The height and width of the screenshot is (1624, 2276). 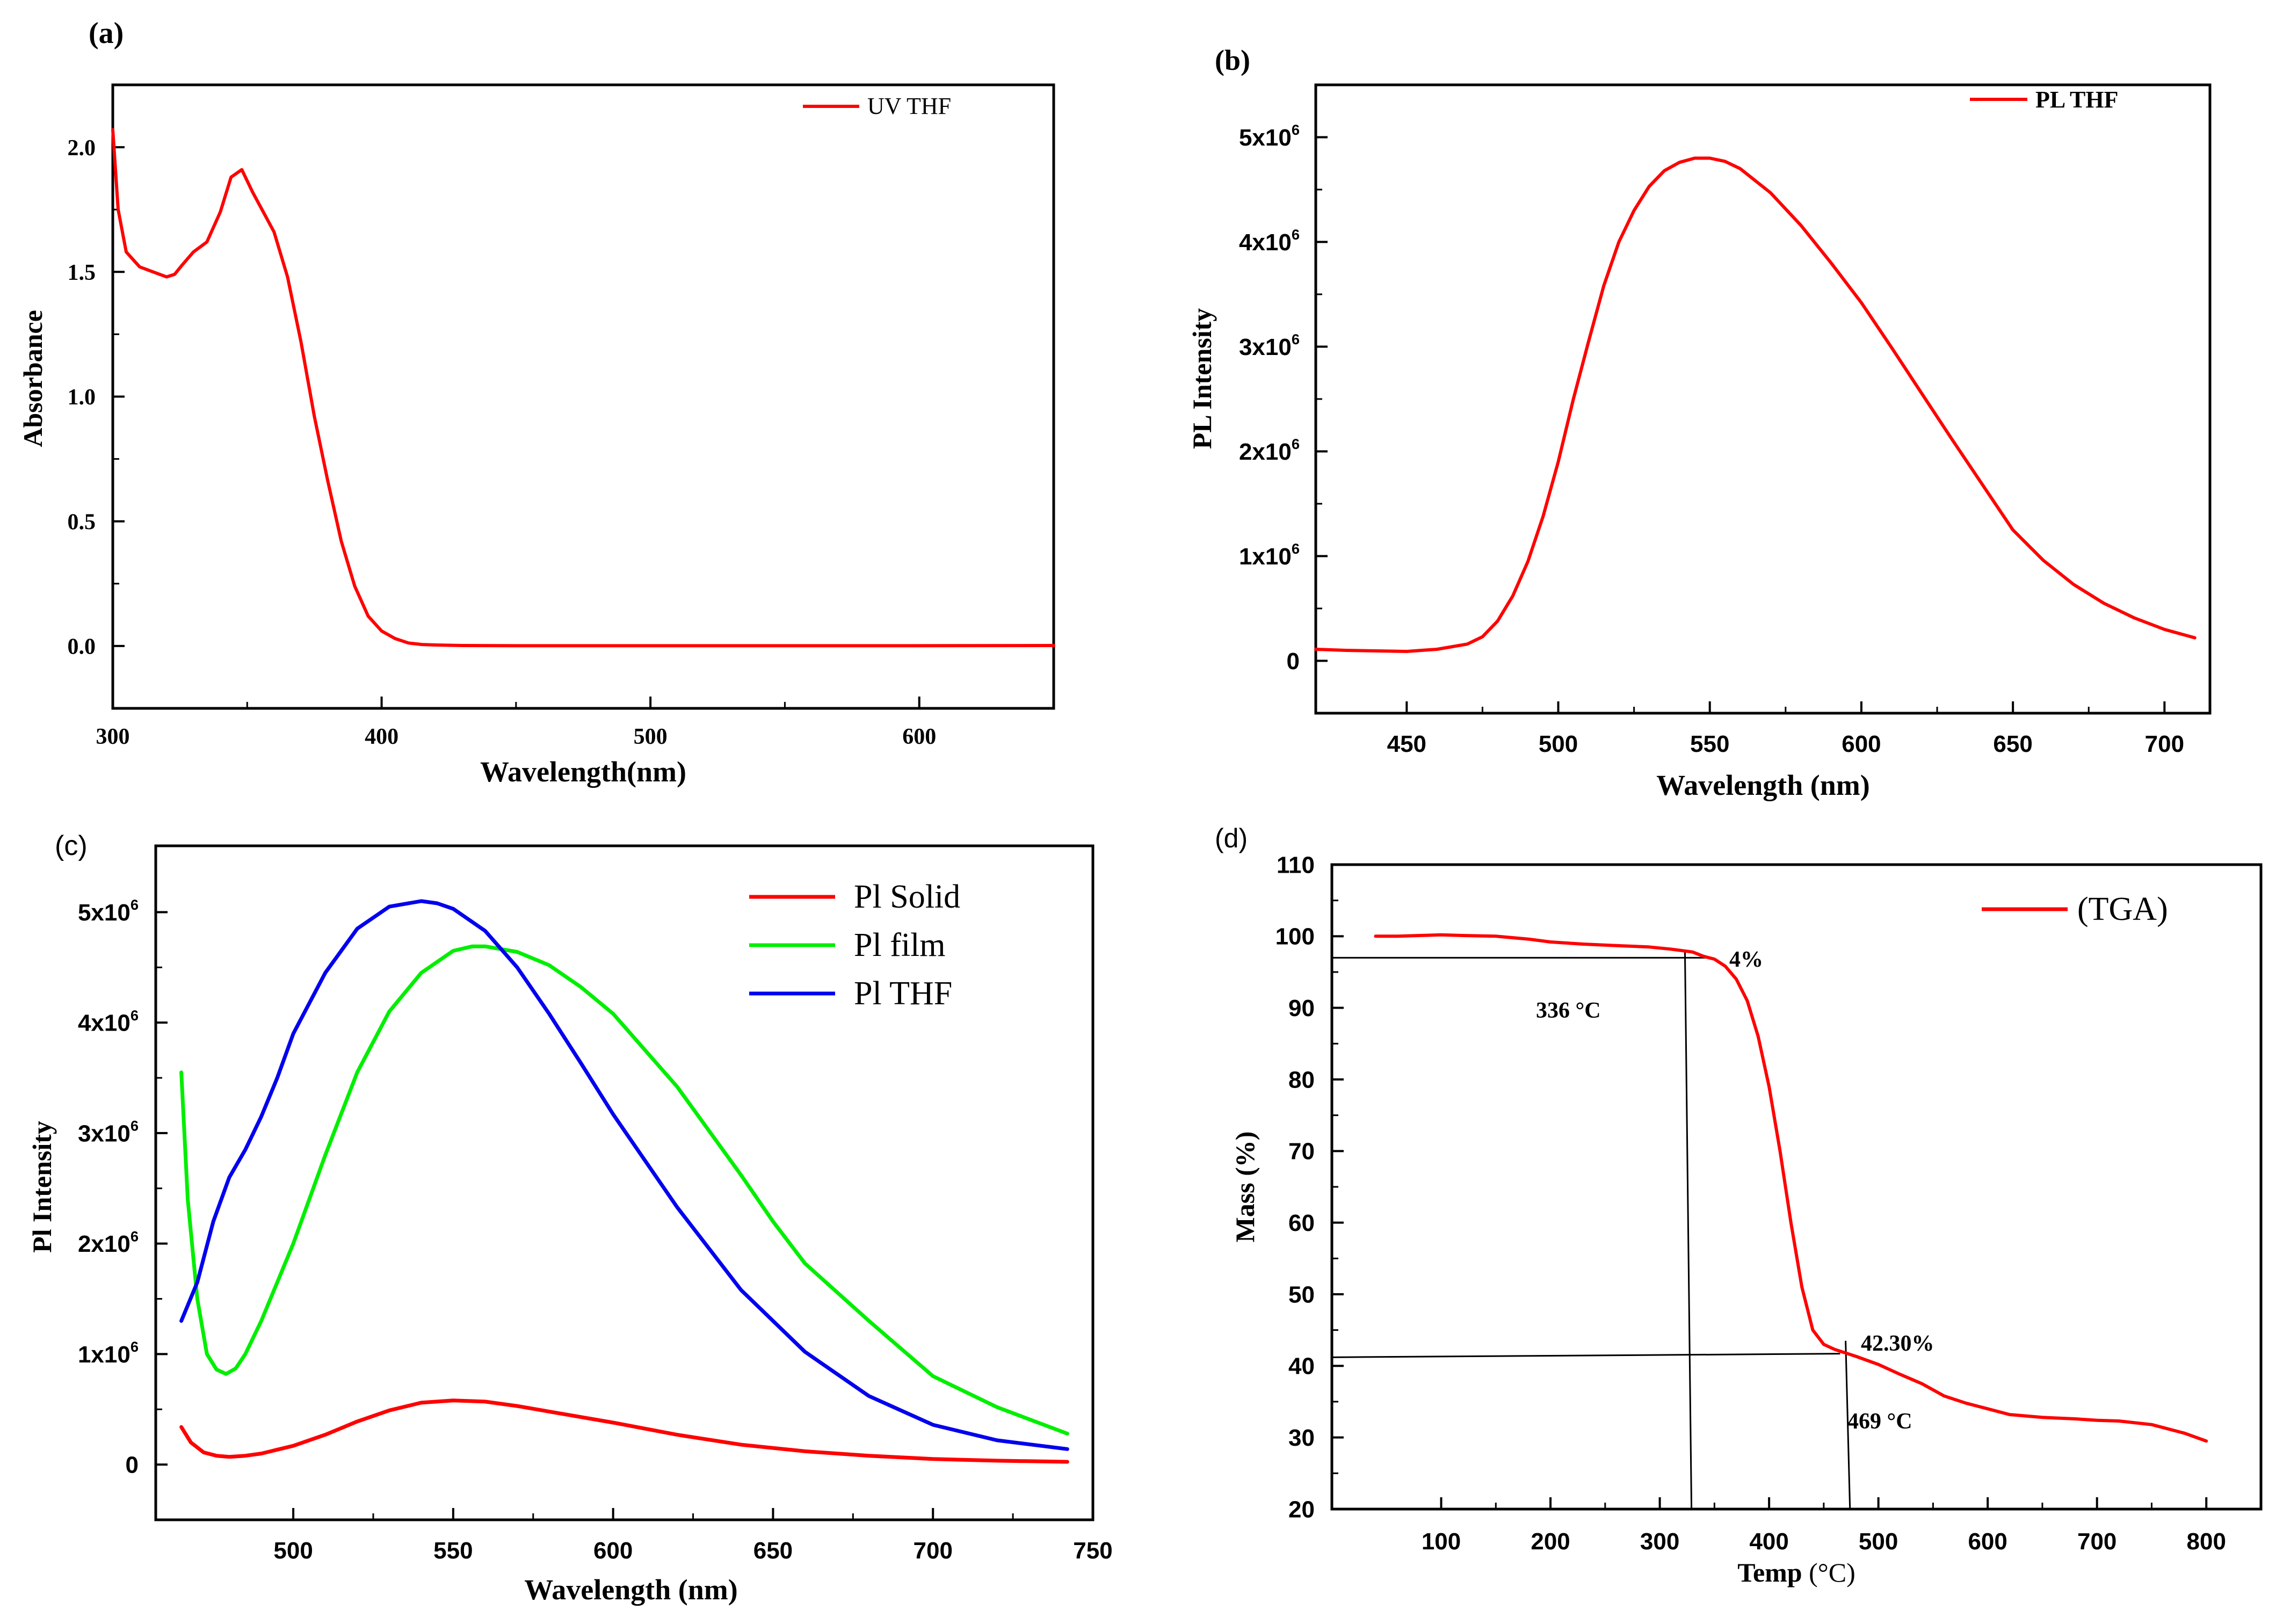 I want to click on panel-a-y-tick-label: 2.0, so click(x=82, y=149).